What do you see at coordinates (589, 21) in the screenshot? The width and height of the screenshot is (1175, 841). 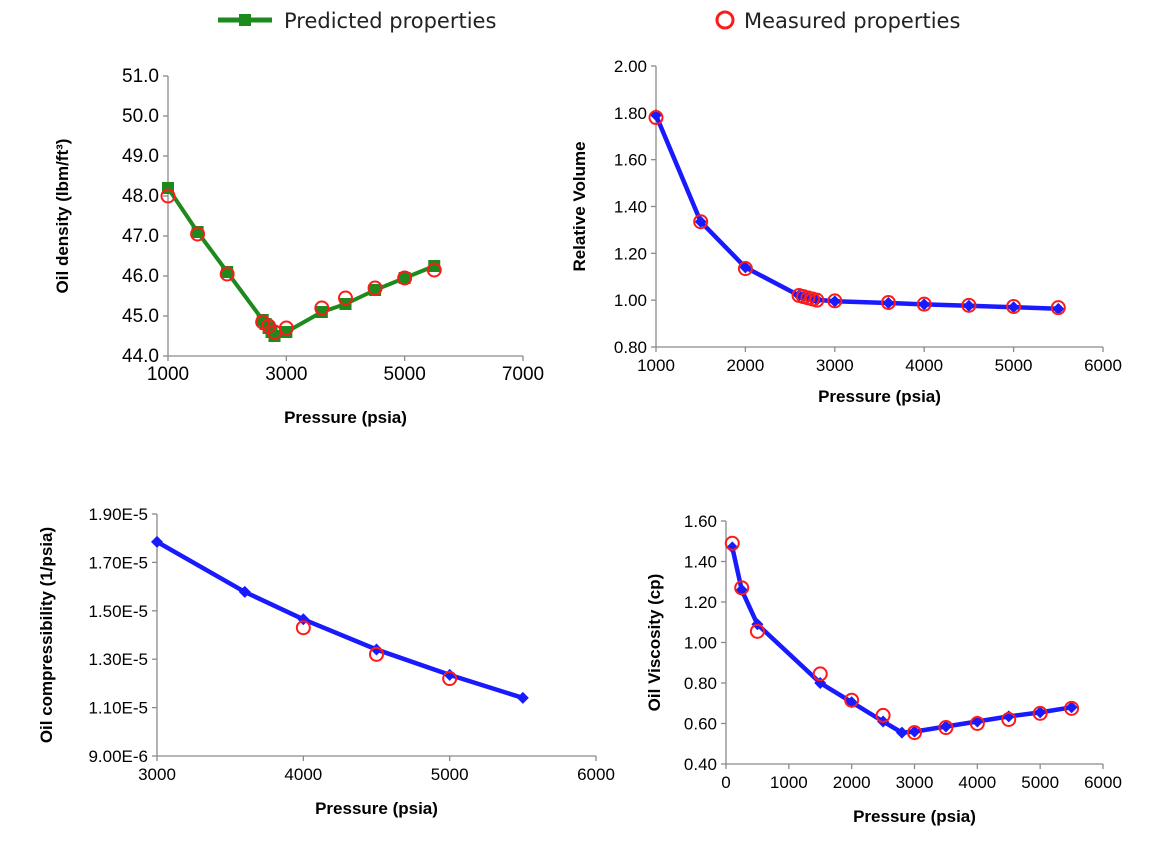 I see `legend: Predicted properties Measured properties` at bounding box center [589, 21].